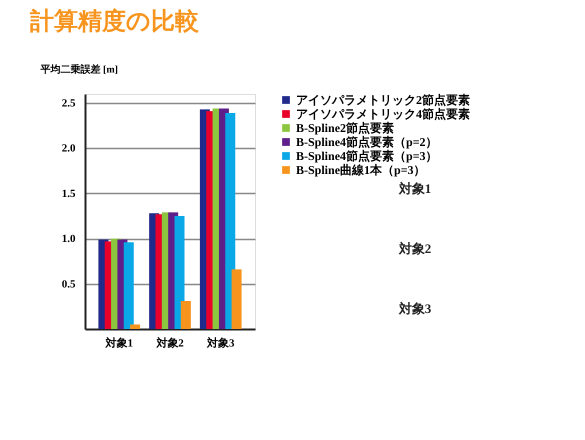  I want to click on y-tick-label: 2.0, so click(69, 148).